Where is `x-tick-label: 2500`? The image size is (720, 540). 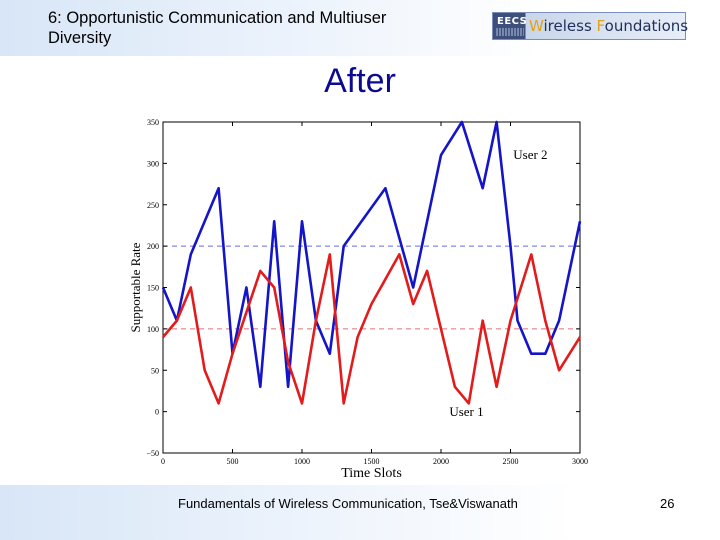 x-tick-label: 2500 is located at coordinates (511, 461).